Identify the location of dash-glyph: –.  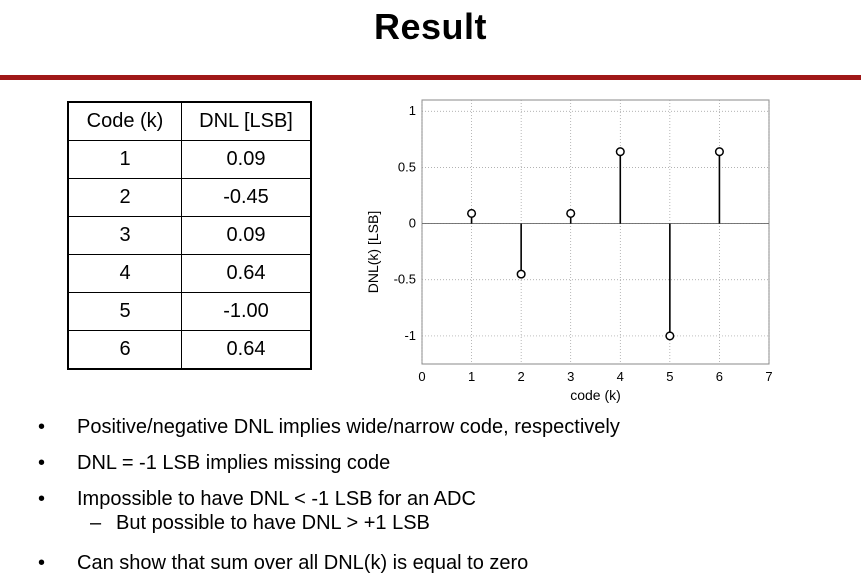
(96, 523).